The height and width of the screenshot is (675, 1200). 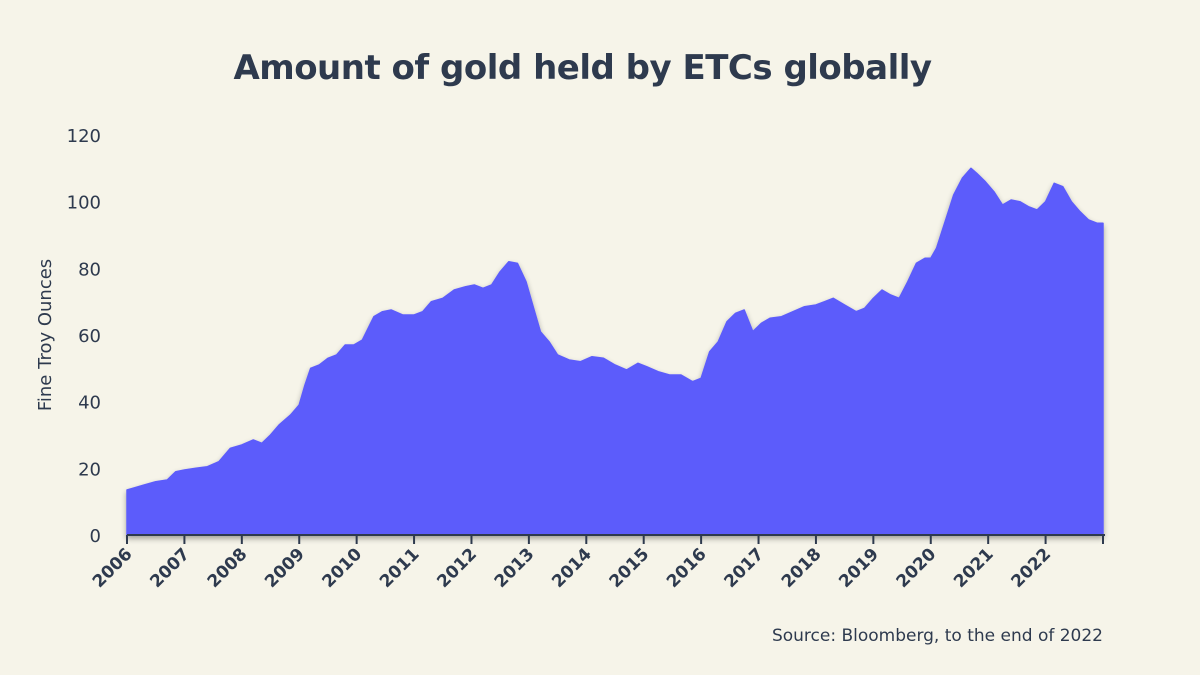 I want to click on x-tick-label: 2022, so click(x=1032, y=568).